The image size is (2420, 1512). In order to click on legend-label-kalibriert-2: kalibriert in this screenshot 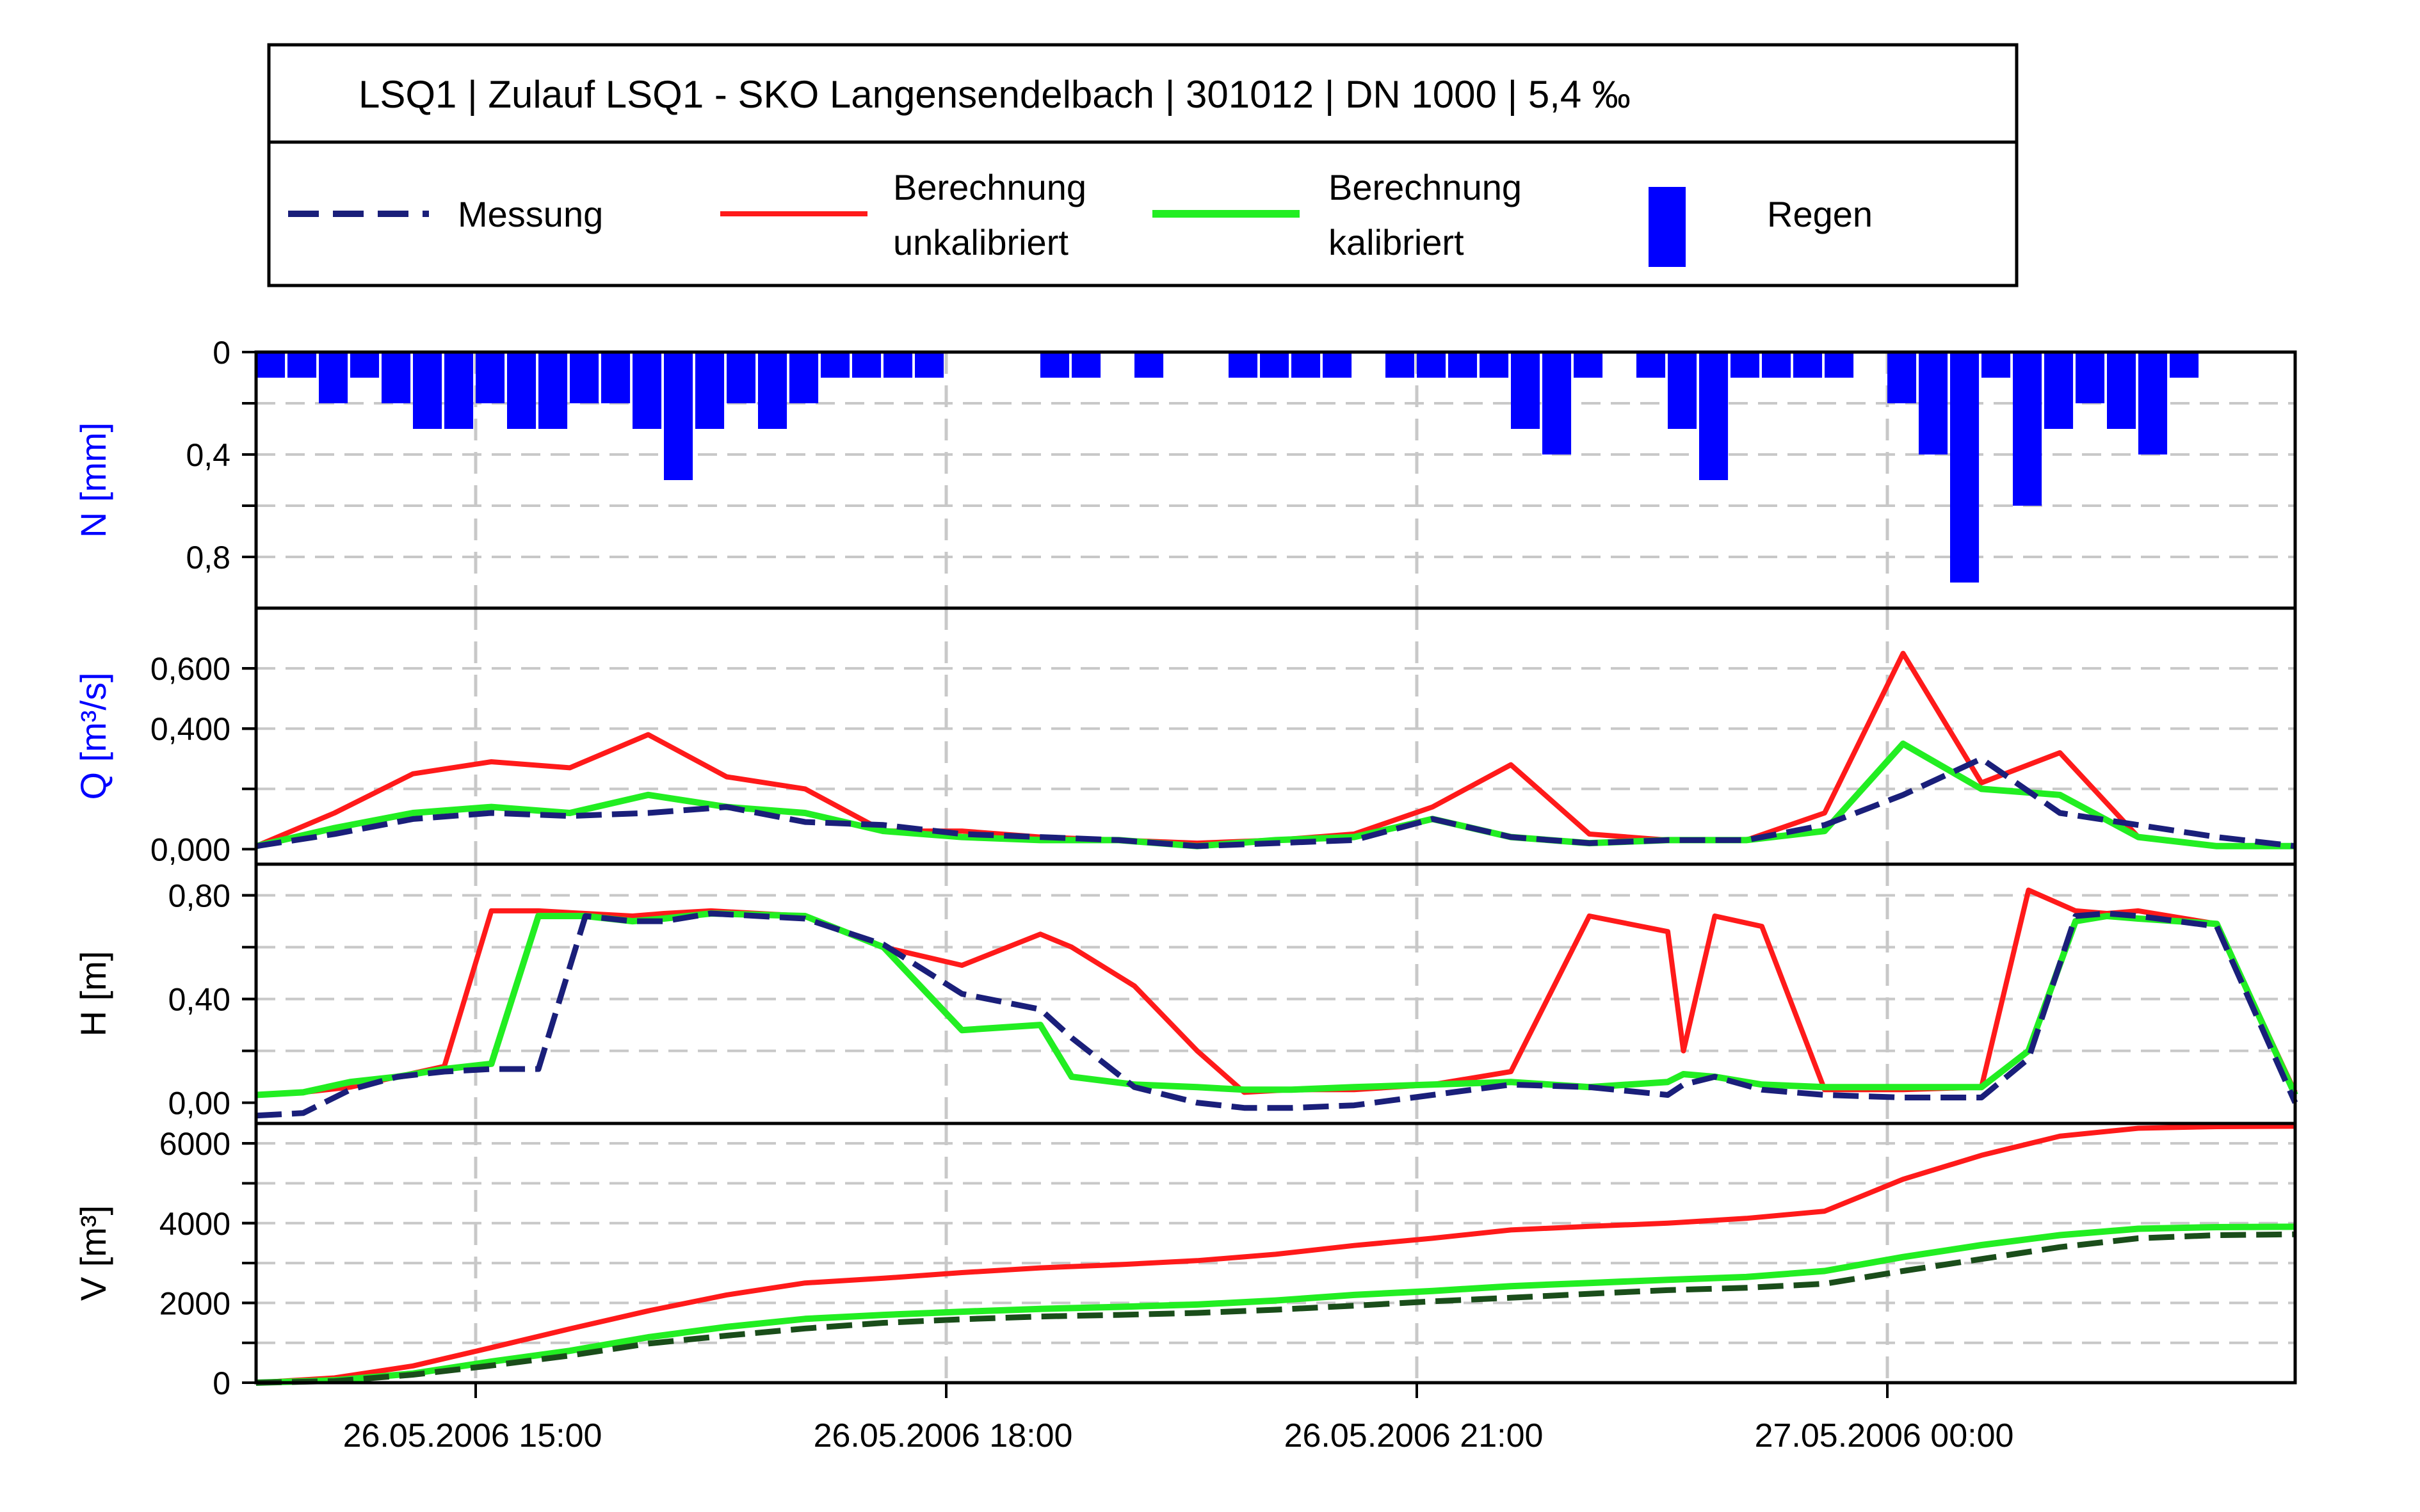, I will do `click(1396, 242)`.